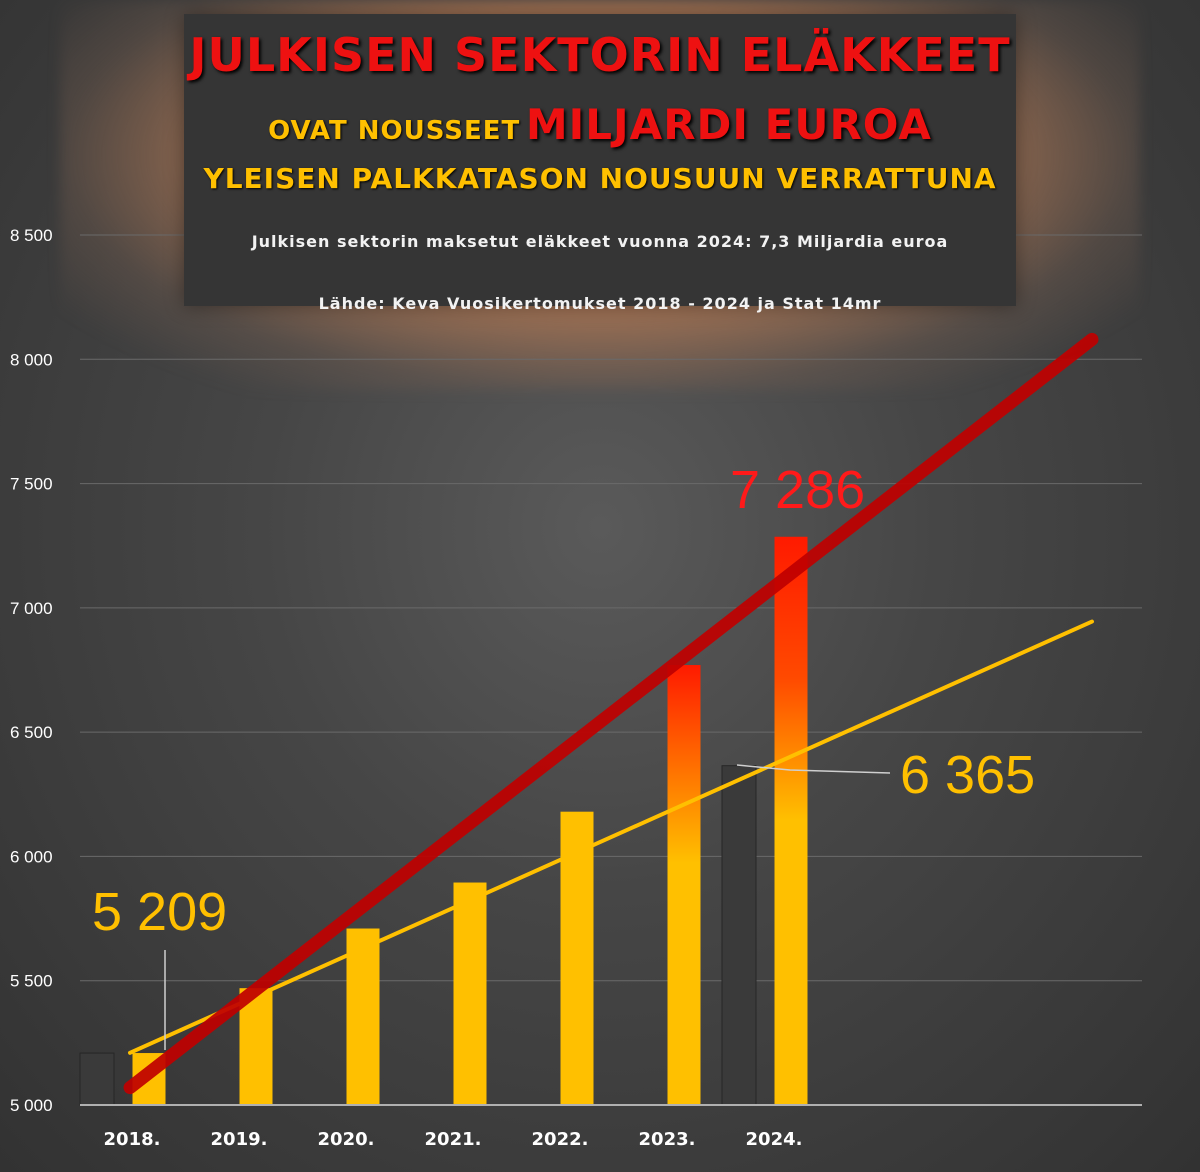 This screenshot has height=1172, width=1200. I want to click on title-line-2-prefix: OVAT NOUSSEET, so click(394, 131).